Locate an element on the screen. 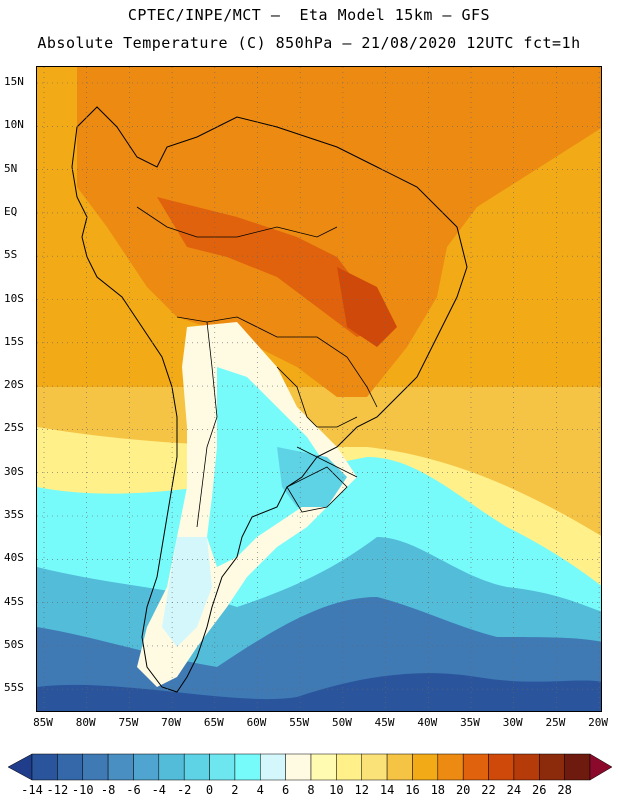 The height and width of the screenshot is (800, 618). colorbar-tick-label: 20 is located at coordinates (463, 790).